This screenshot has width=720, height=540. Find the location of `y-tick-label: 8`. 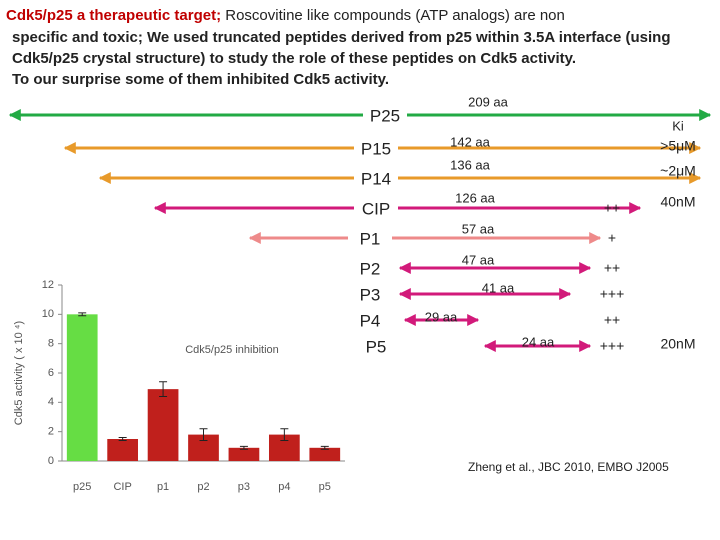

y-tick-label: 8 is located at coordinates (51, 344).